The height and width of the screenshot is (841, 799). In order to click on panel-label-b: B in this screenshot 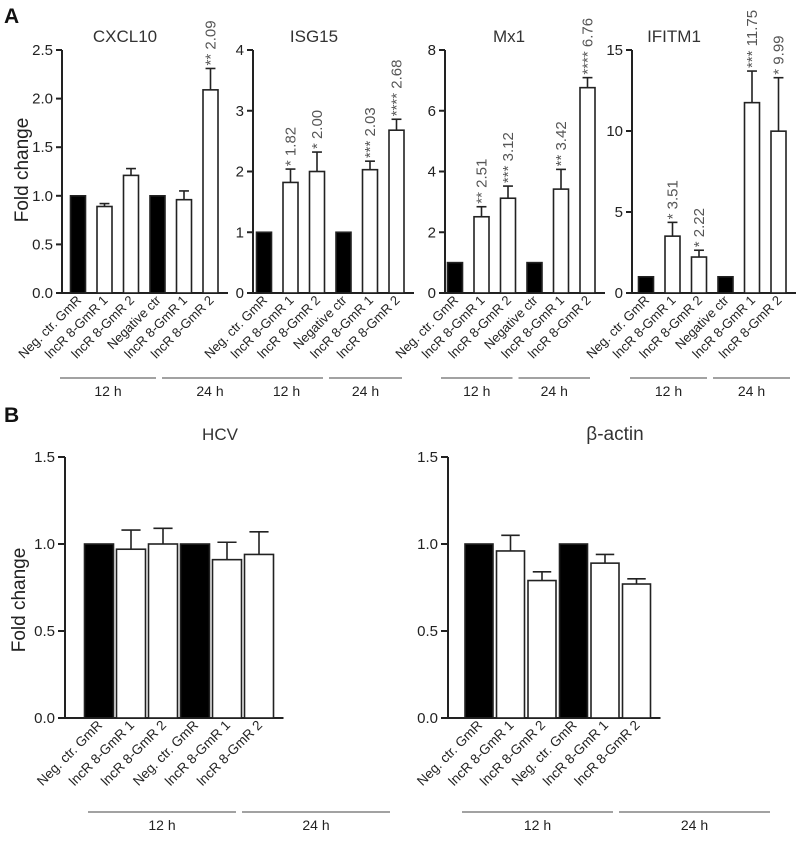, I will do `click(11, 415)`.